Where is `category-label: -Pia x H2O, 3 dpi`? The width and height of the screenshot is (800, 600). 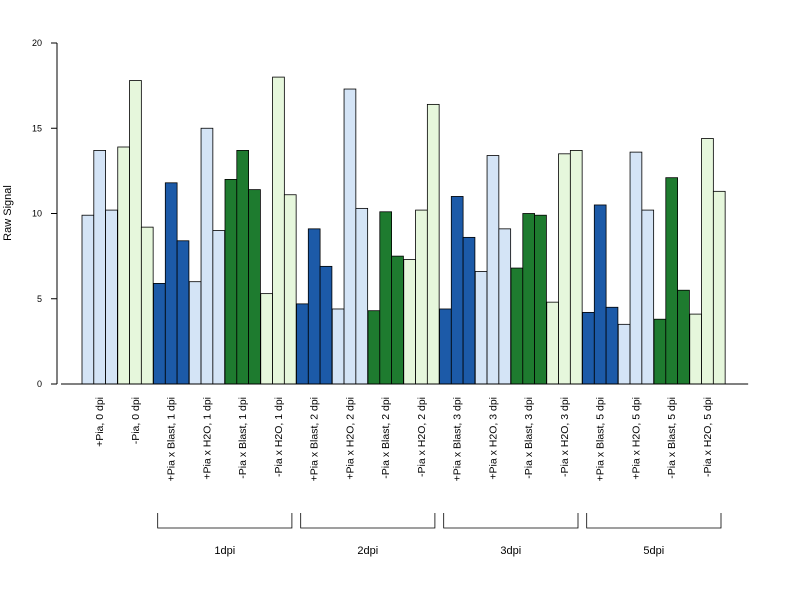
category-label: -Pia x H2O, 3 dpi is located at coordinates (565, 437).